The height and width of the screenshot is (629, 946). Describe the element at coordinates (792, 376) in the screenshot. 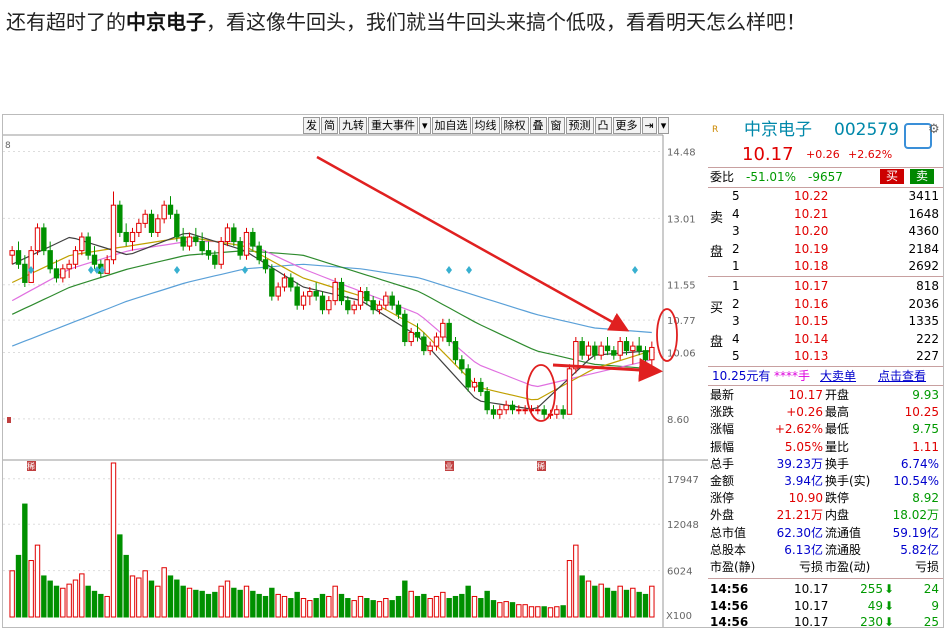

I see `banner-hand: ****手` at that location.